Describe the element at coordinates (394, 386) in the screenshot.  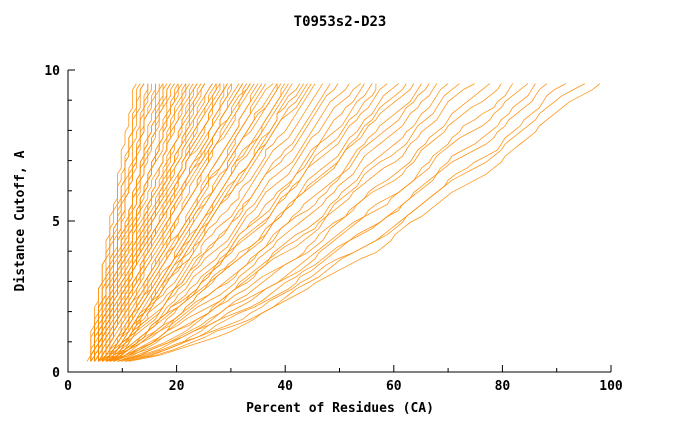
I see `x-tick-label: 60` at that location.